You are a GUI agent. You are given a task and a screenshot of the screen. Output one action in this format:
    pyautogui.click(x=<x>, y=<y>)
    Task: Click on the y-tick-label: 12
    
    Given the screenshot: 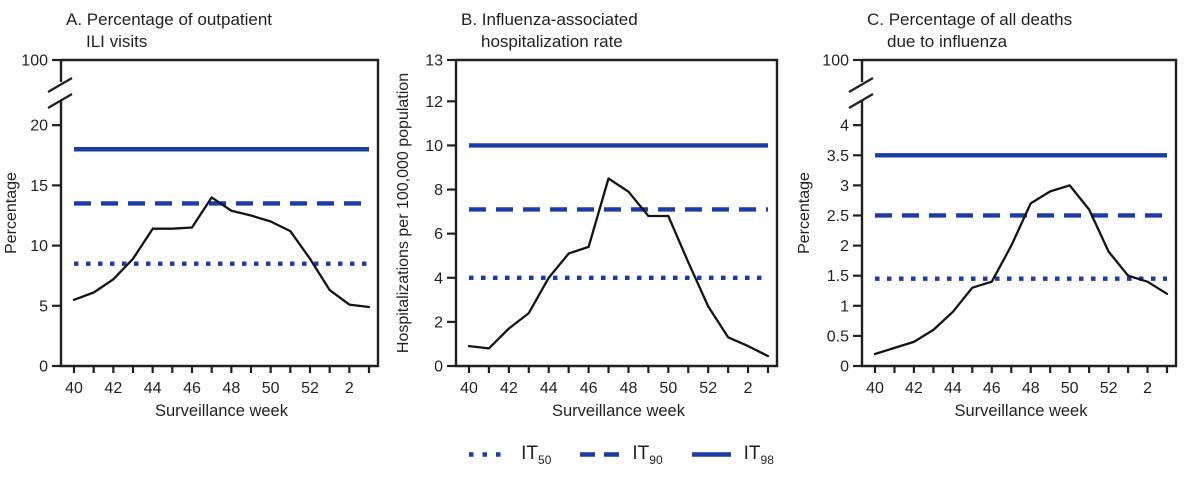 What is the action you would take?
    pyautogui.click(x=434, y=102)
    